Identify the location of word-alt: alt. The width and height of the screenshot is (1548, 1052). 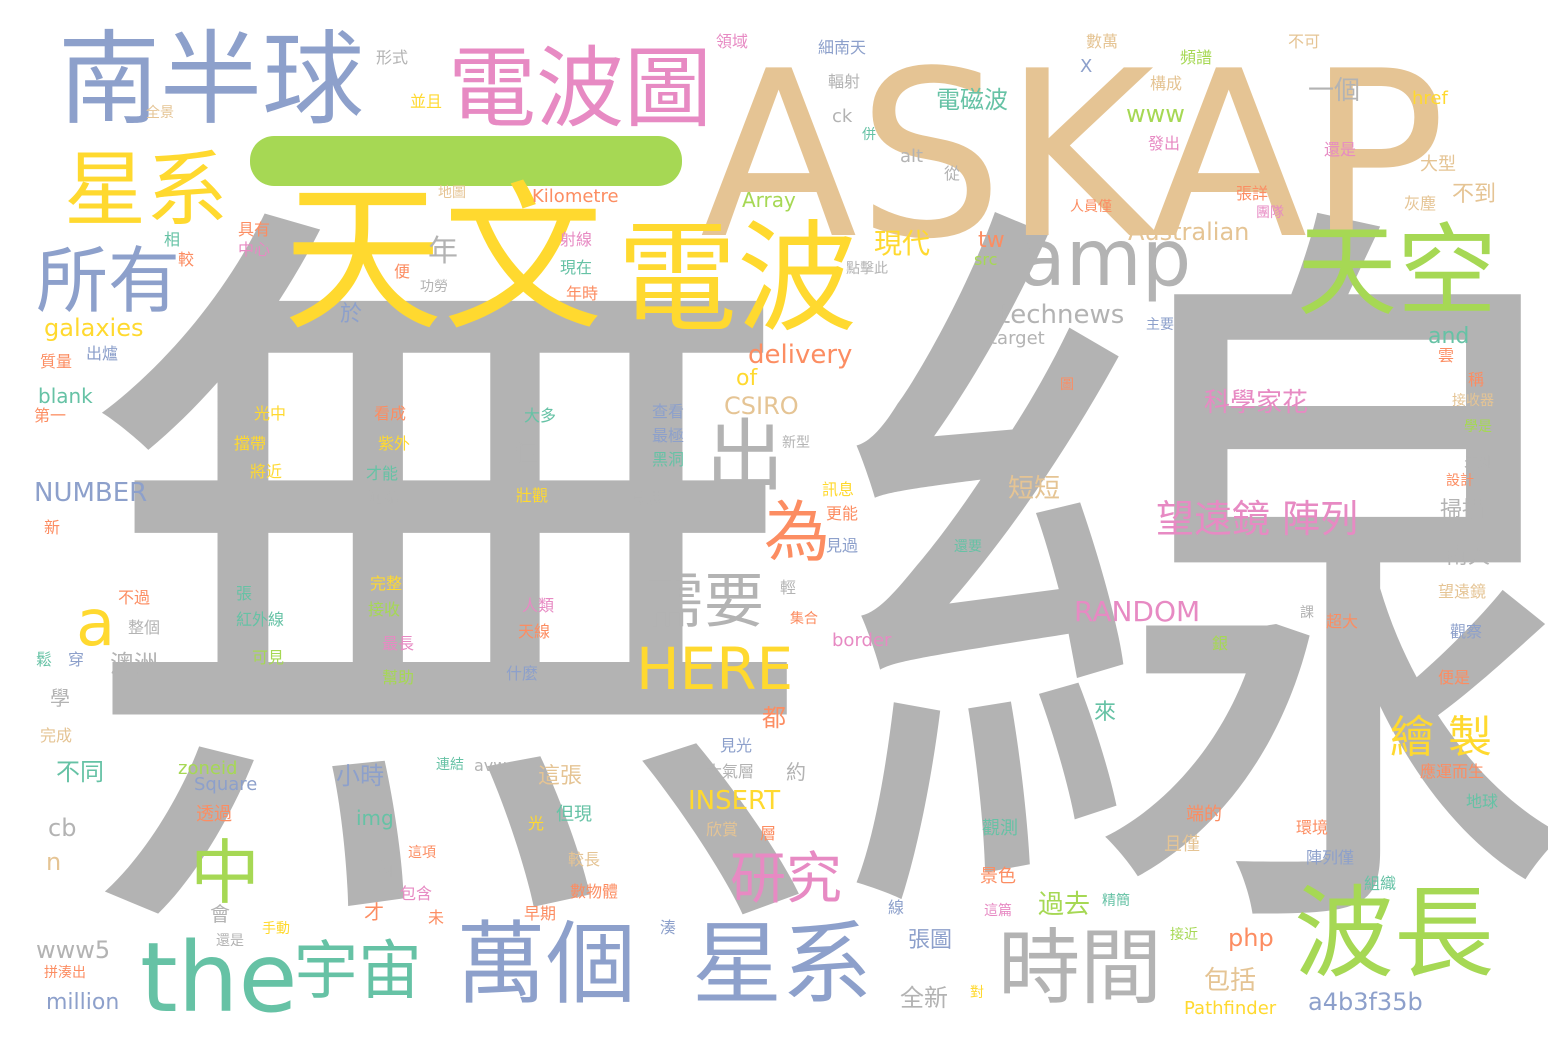
(912, 156).